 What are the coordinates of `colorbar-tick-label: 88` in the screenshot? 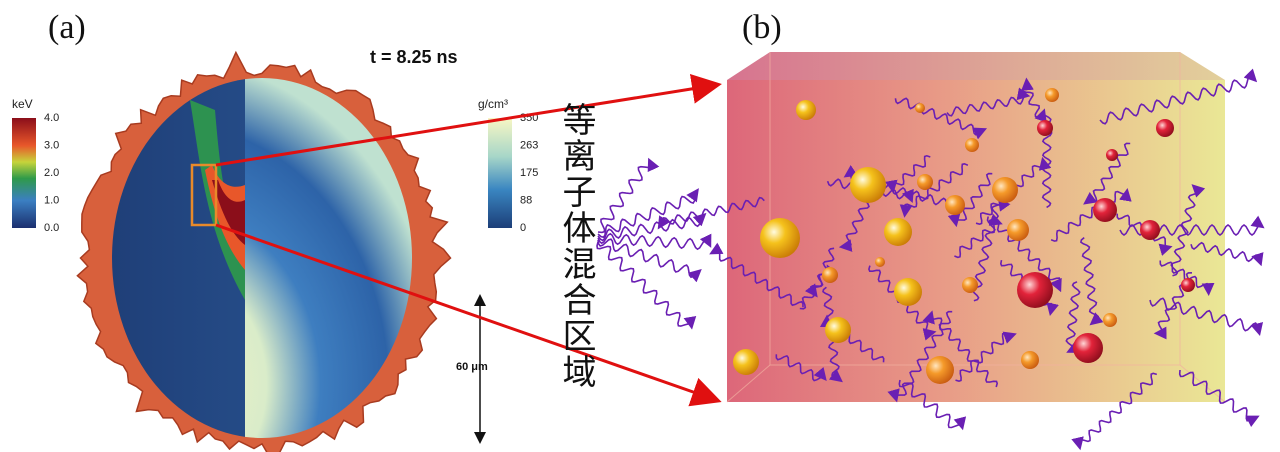 It's located at (526, 200).